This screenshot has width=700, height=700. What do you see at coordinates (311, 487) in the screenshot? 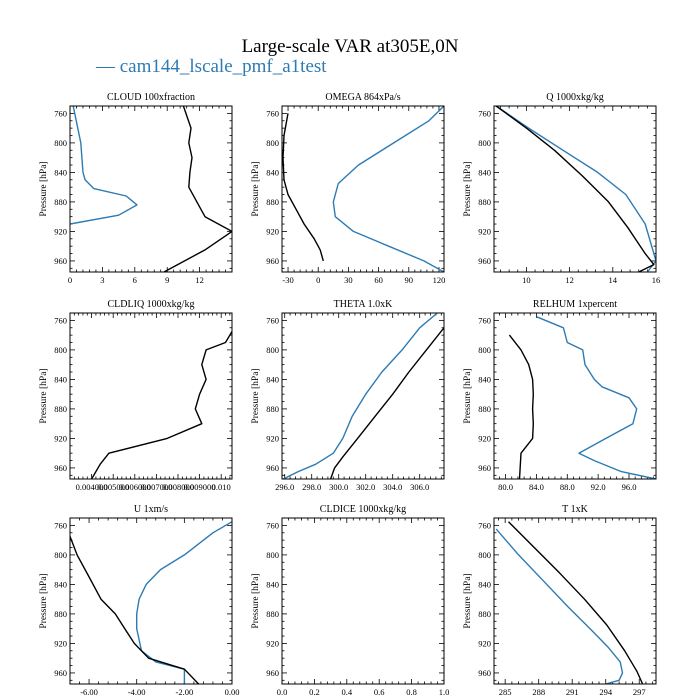
I see `x-tick-label: 298.0` at bounding box center [311, 487].